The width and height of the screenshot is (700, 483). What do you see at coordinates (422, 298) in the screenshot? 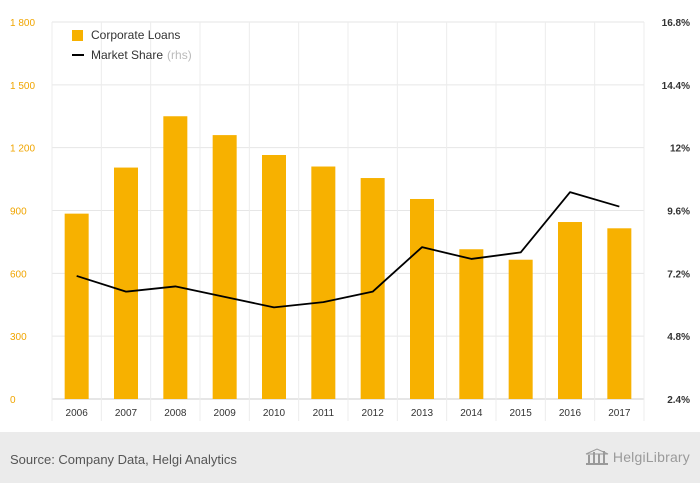
I see `bar-2013` at bounding box center [422, 298].